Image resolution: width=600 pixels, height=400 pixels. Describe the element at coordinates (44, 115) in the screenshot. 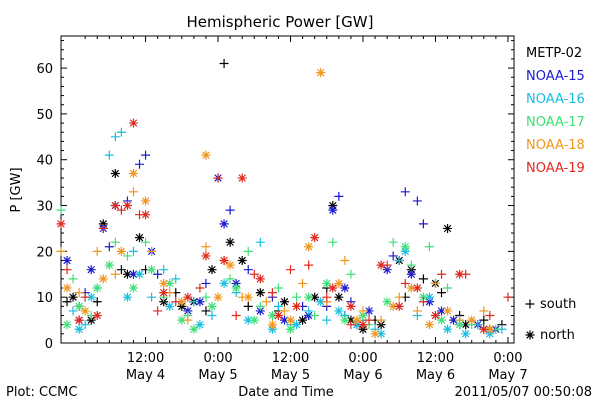

I see `y-tick-label: 50` at that location.